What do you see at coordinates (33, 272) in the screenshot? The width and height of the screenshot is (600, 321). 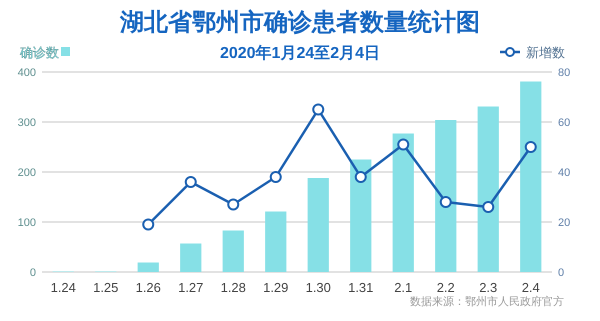 I see `y-tick-label: 0` at bounding box center [33, 272].